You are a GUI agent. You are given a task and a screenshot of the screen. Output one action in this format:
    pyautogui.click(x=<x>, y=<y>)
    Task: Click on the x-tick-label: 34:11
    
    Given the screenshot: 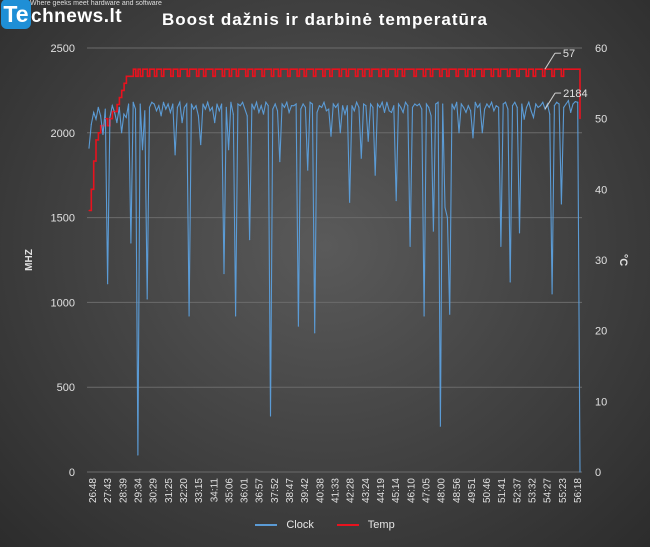 What is the action you would take?
    pyautogui.click(x=214, y=490)
    